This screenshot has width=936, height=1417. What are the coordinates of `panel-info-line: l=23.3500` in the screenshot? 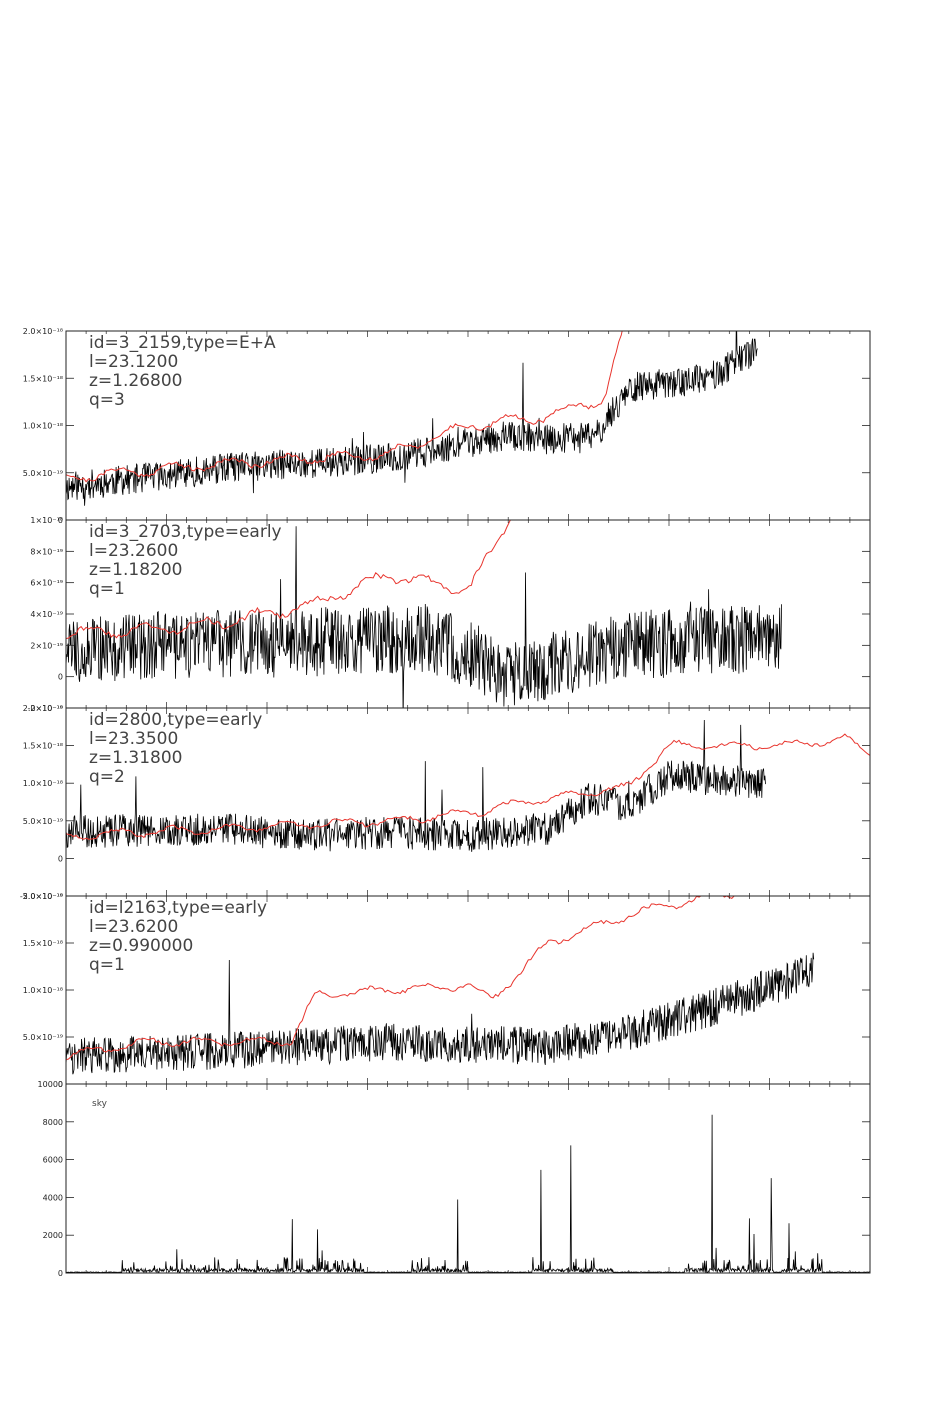 It's located at (133, 739).